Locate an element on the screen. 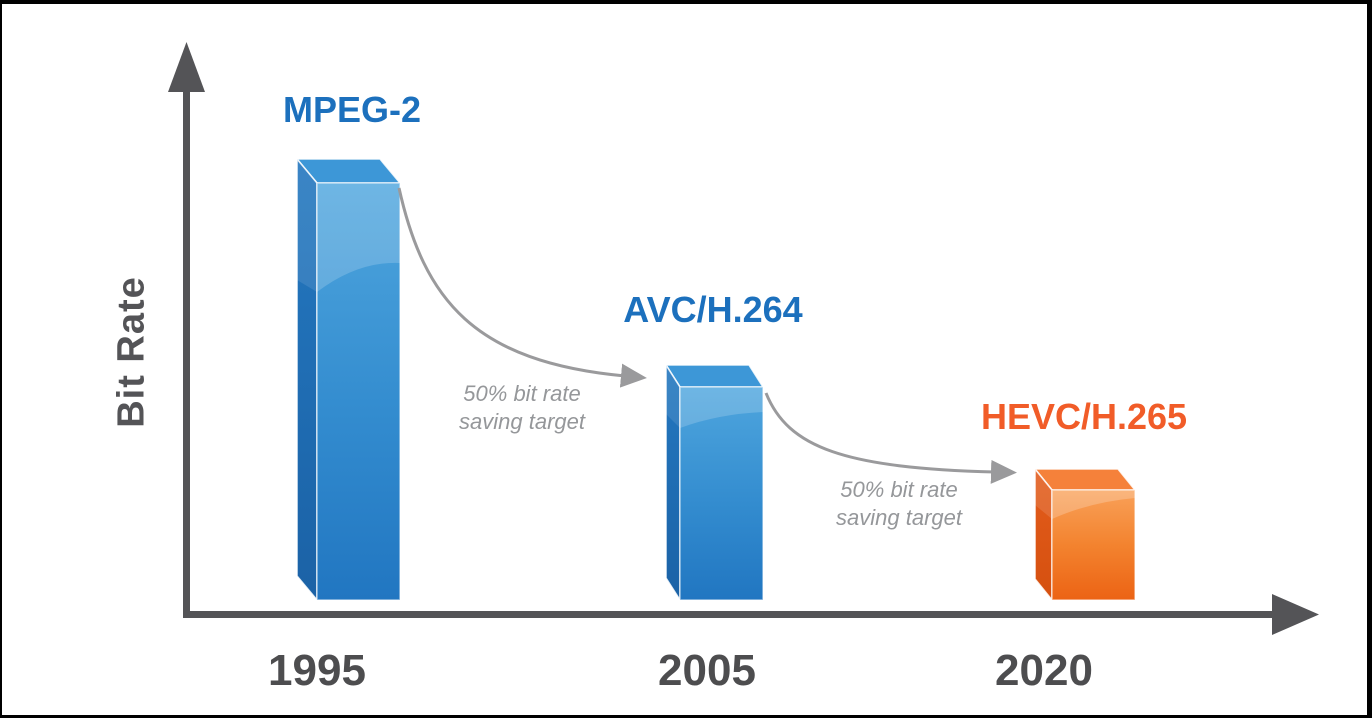  x-tick-2005: 2005 is located at coordinates (707, 670).